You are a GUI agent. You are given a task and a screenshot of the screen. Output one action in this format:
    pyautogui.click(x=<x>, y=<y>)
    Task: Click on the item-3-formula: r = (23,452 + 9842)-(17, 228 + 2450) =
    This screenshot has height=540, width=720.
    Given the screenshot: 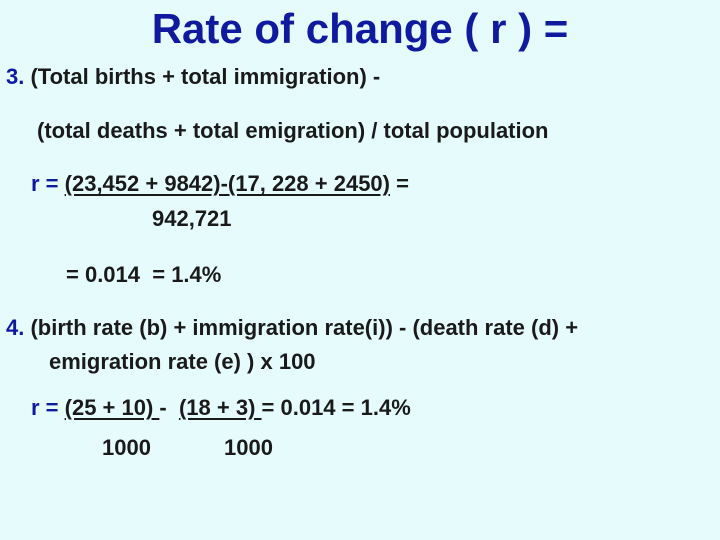 What is the action you would take?
    pyautogui.click(x=220, y=184)
    